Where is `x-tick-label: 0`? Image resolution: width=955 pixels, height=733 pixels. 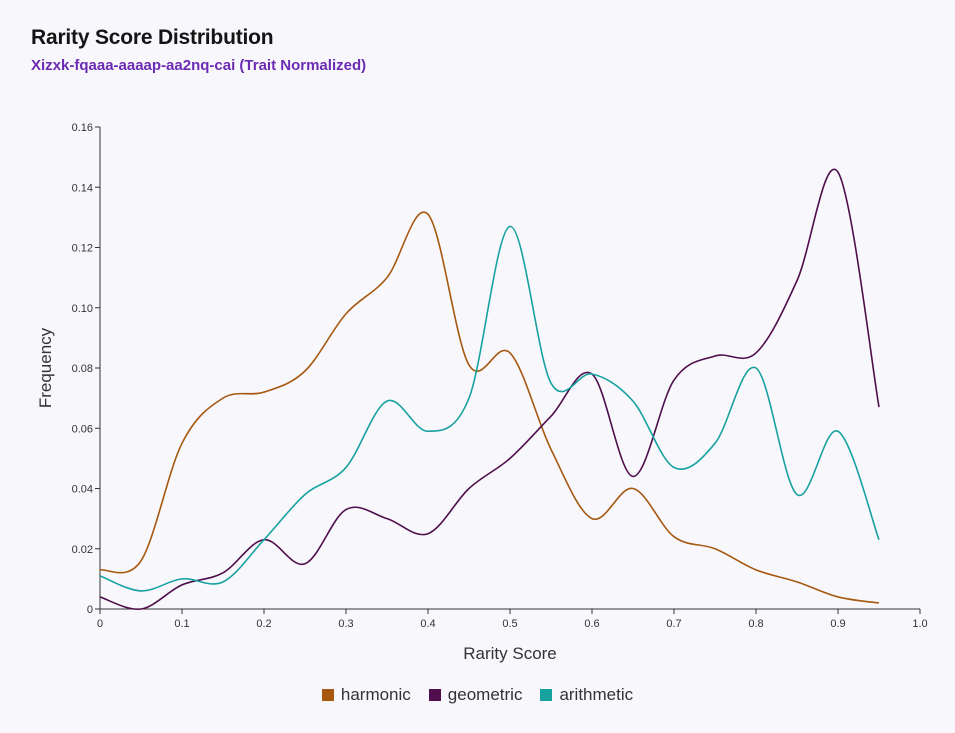 x-tick-label: 0 is located at coordinates (100, 624).